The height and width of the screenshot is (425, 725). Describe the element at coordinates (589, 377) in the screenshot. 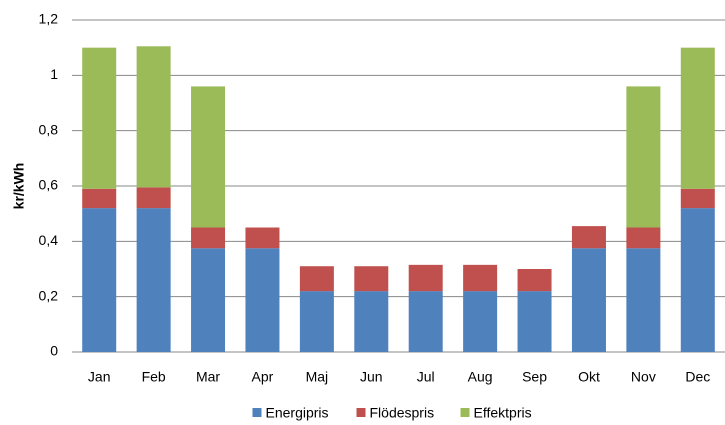

I see `x-tick-label: Okt` at that location.